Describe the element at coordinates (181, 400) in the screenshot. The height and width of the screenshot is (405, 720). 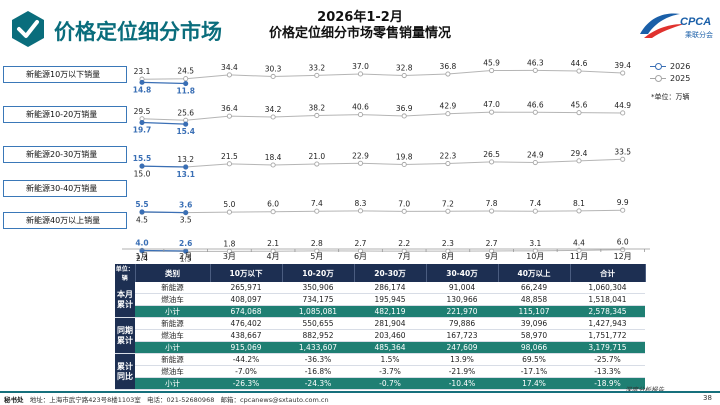
I see `footer-phone: 电话：021-52680968` at that location.